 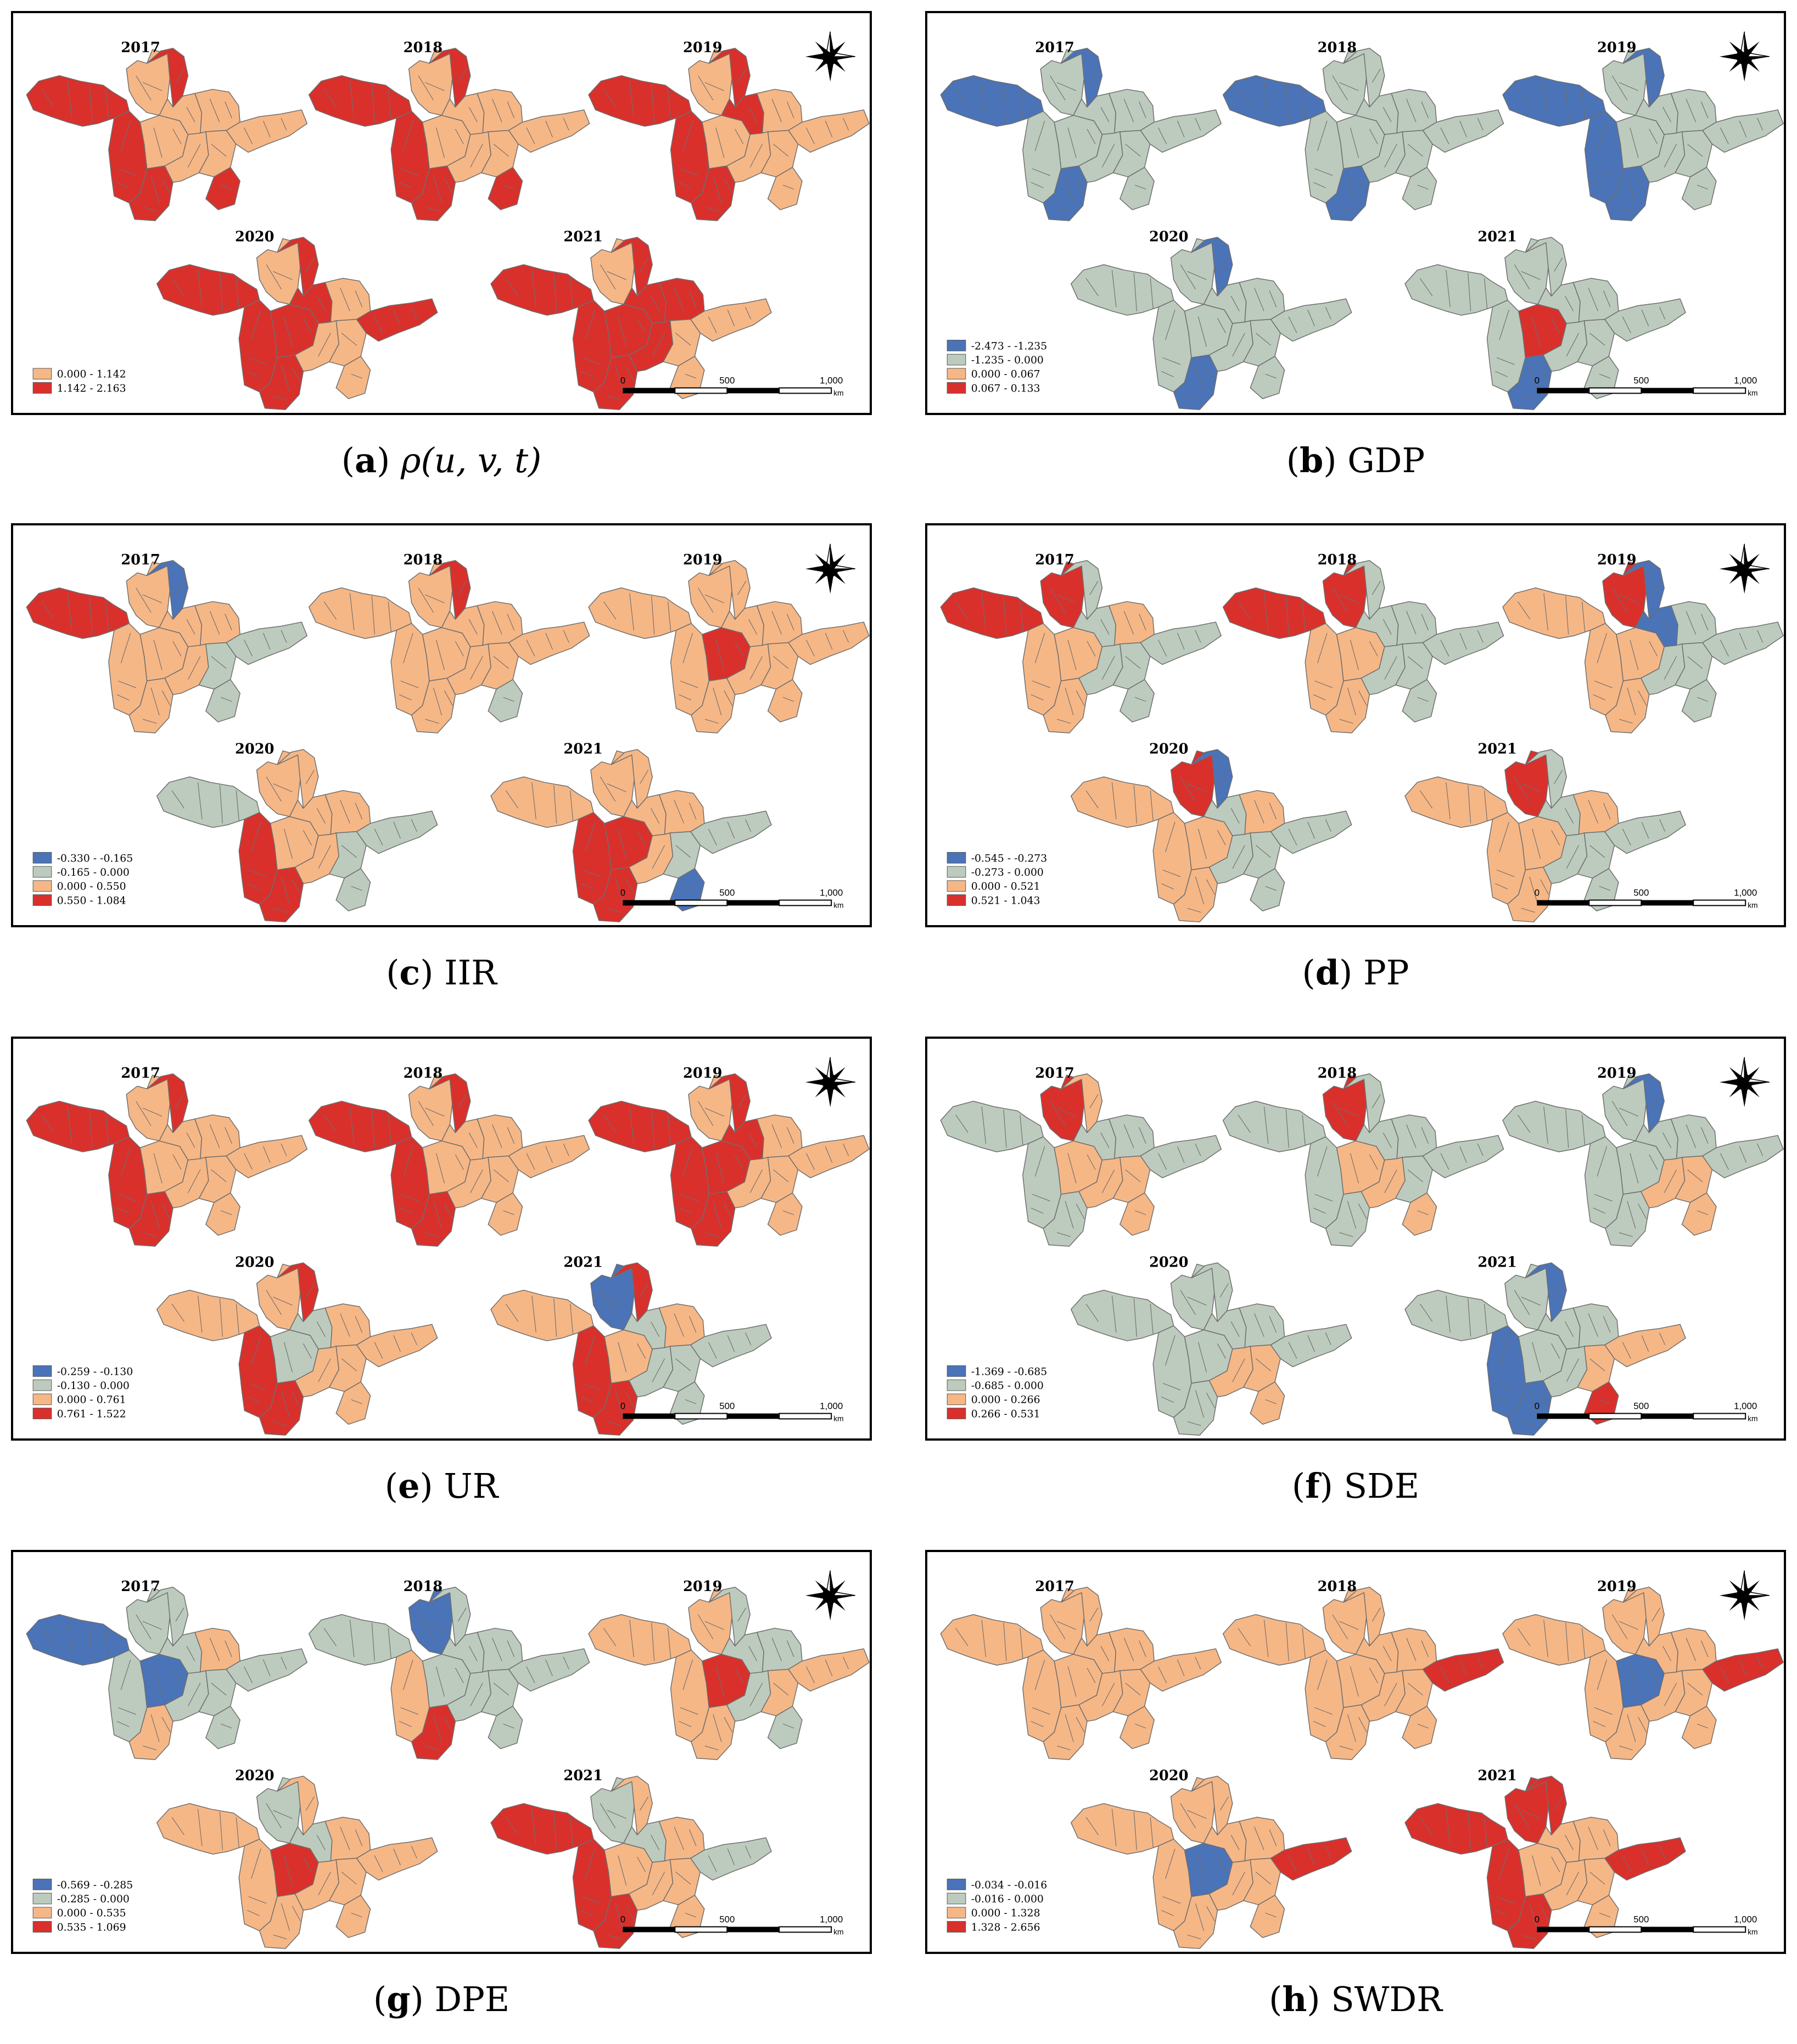 What do you see at coordinates (1327, 973) in the screenshot?
I see `caption-letter: d` at bounding box center [1327, 973].